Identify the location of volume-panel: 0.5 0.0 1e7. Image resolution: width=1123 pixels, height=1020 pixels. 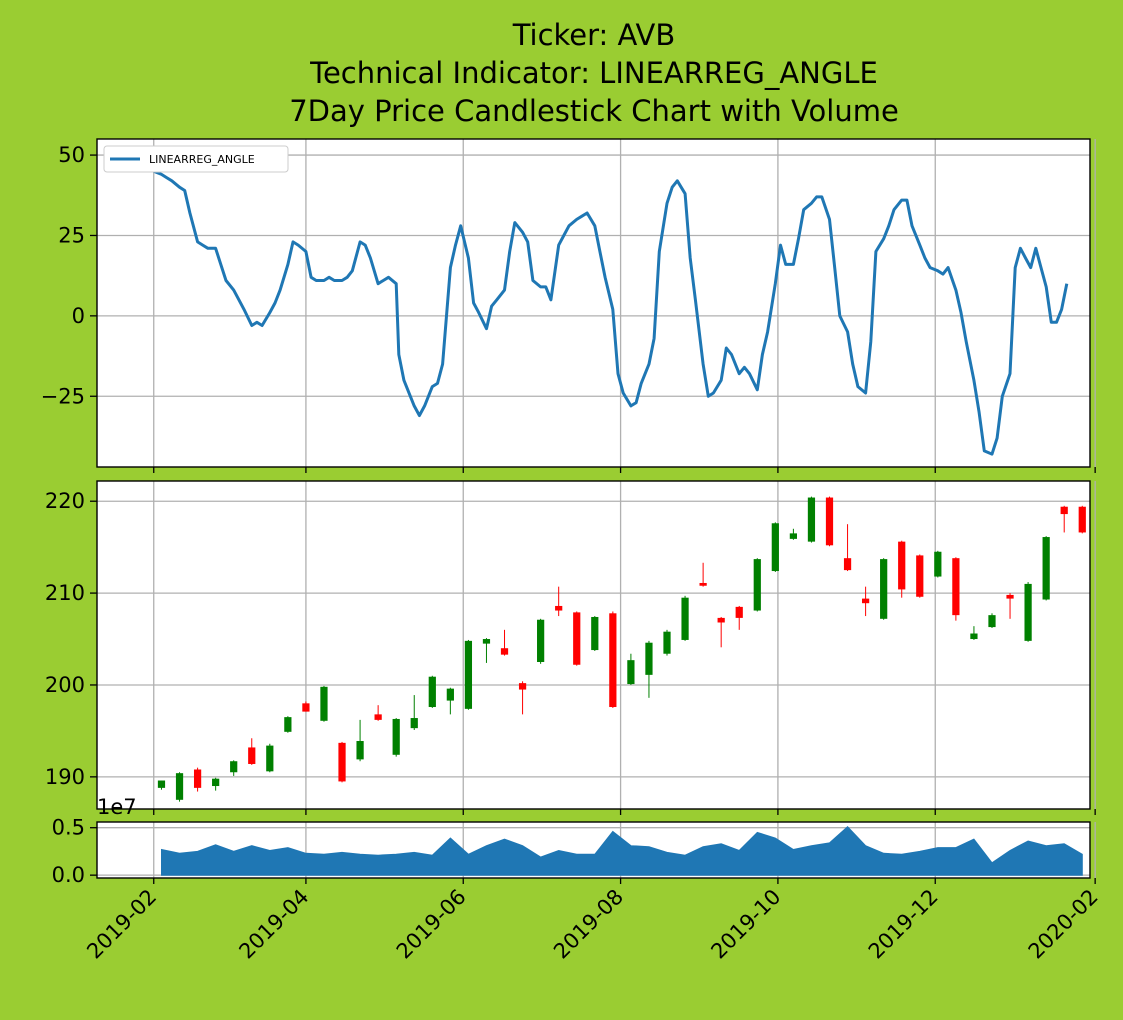
(574, 841).